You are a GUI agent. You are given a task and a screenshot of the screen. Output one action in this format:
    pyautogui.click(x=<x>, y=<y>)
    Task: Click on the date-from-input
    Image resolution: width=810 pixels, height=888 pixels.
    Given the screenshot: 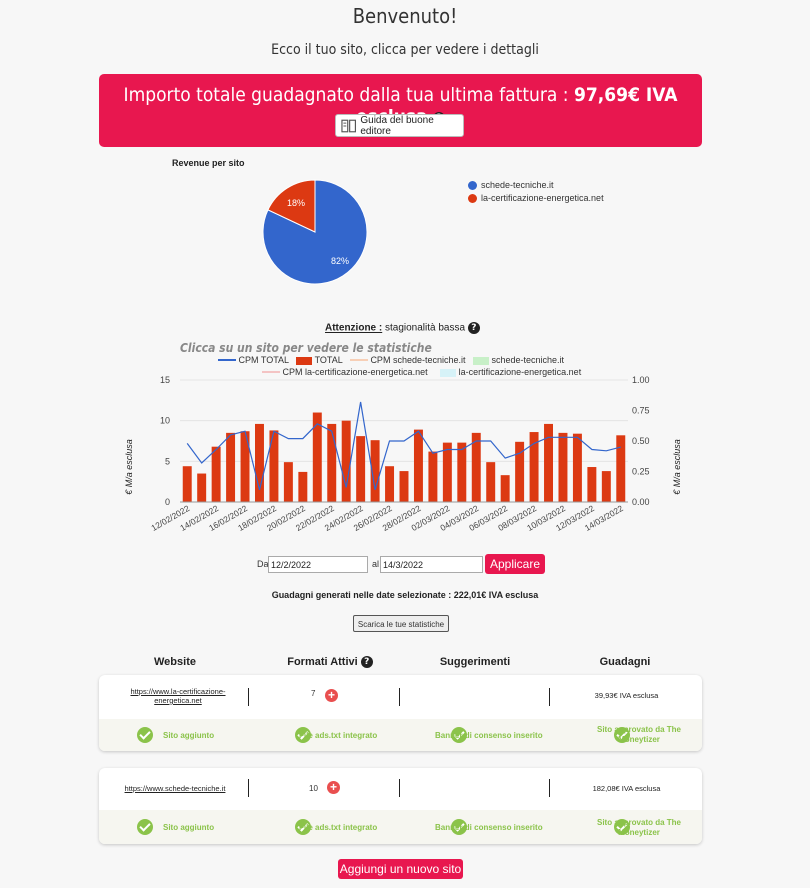 What is the action you would take?
    pyautogui.click(x=318, y=564)
    